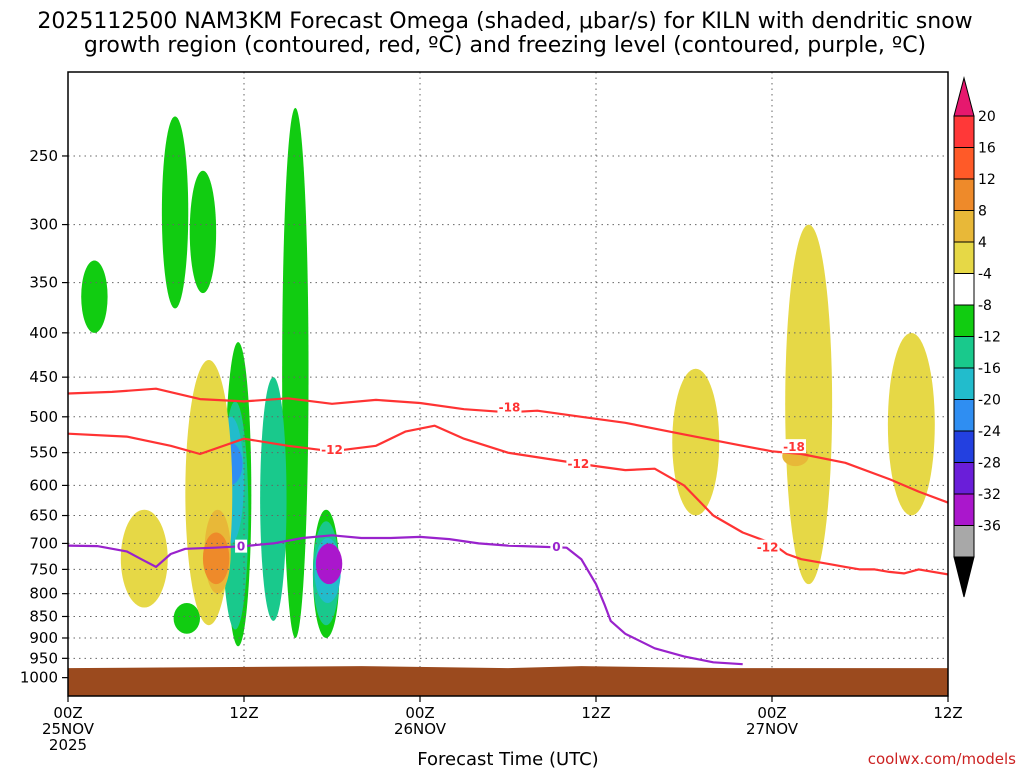 The height and width of the screenshot is (773, 1024). I want to click on freezing-label-1: 0, so click(556, 547).